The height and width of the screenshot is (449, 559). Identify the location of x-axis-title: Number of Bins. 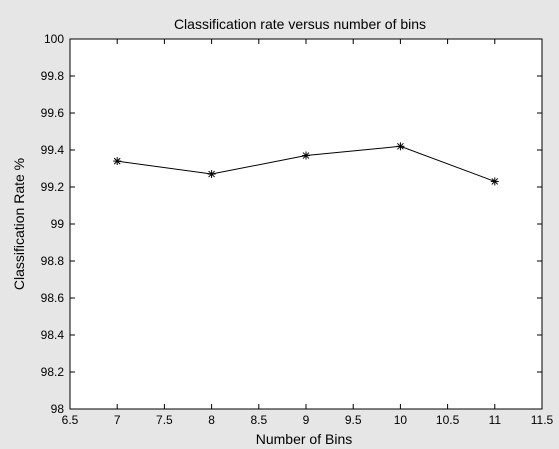
(304, 439).